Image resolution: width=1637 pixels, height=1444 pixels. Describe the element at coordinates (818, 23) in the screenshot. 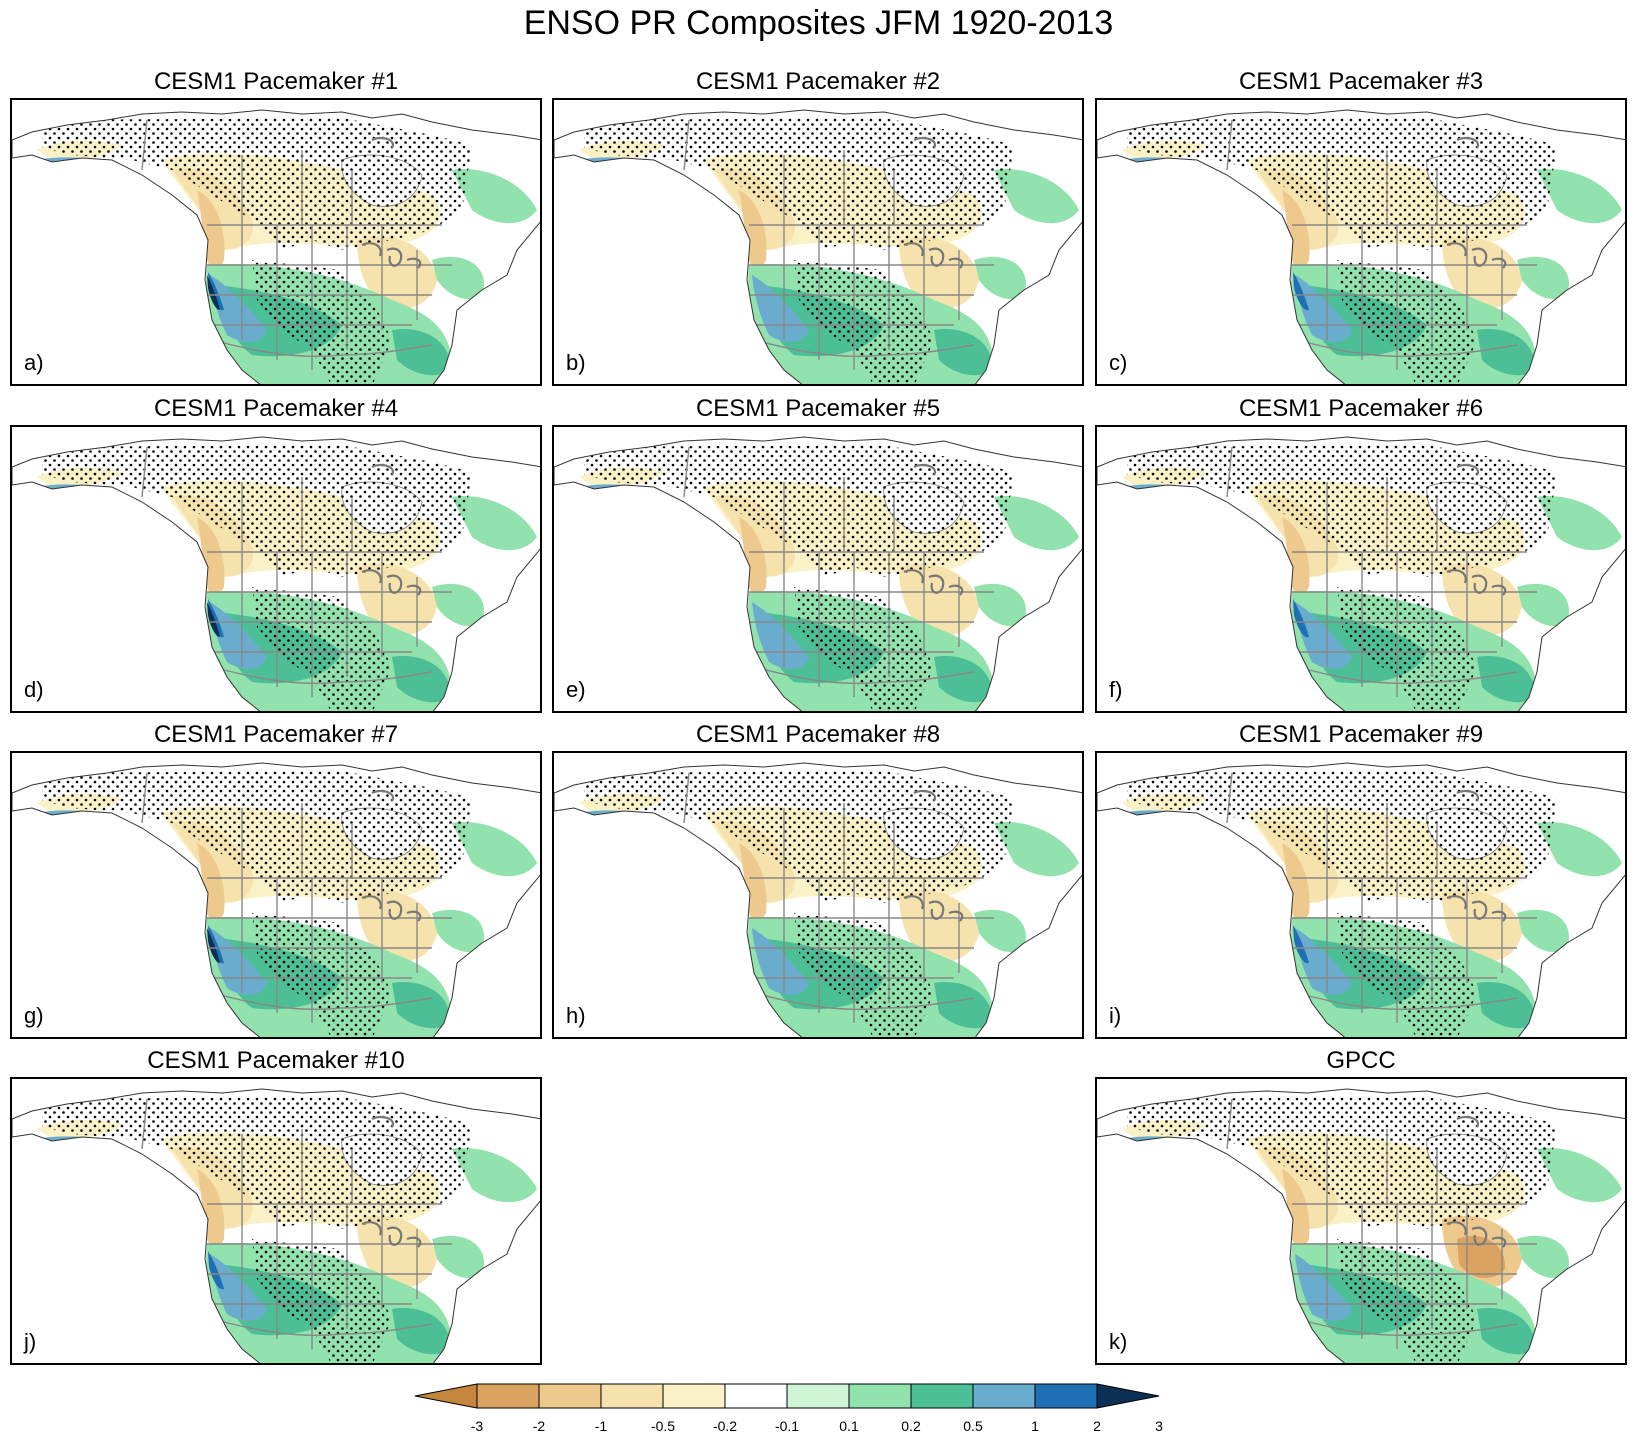

I see `figure-title: ENSO PR Composites JFM 1920-2013` at that location.